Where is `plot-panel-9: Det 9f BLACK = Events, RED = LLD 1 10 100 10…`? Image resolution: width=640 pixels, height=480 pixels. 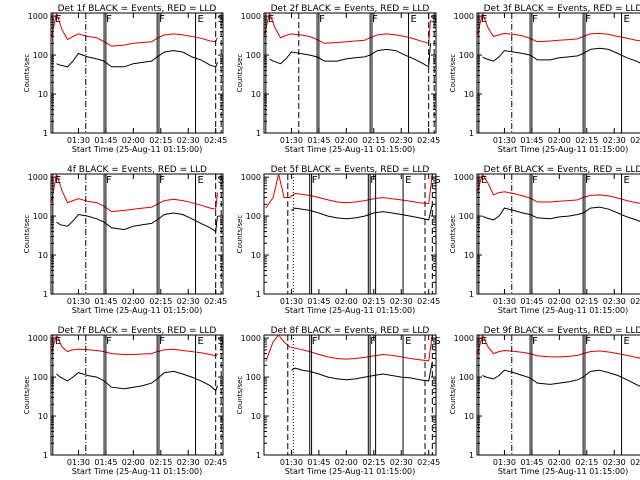
plot-panel-9: Det 9f BLACK = Events, RED = LLD 1 10 100 10… is located at coordinates (544, 401).